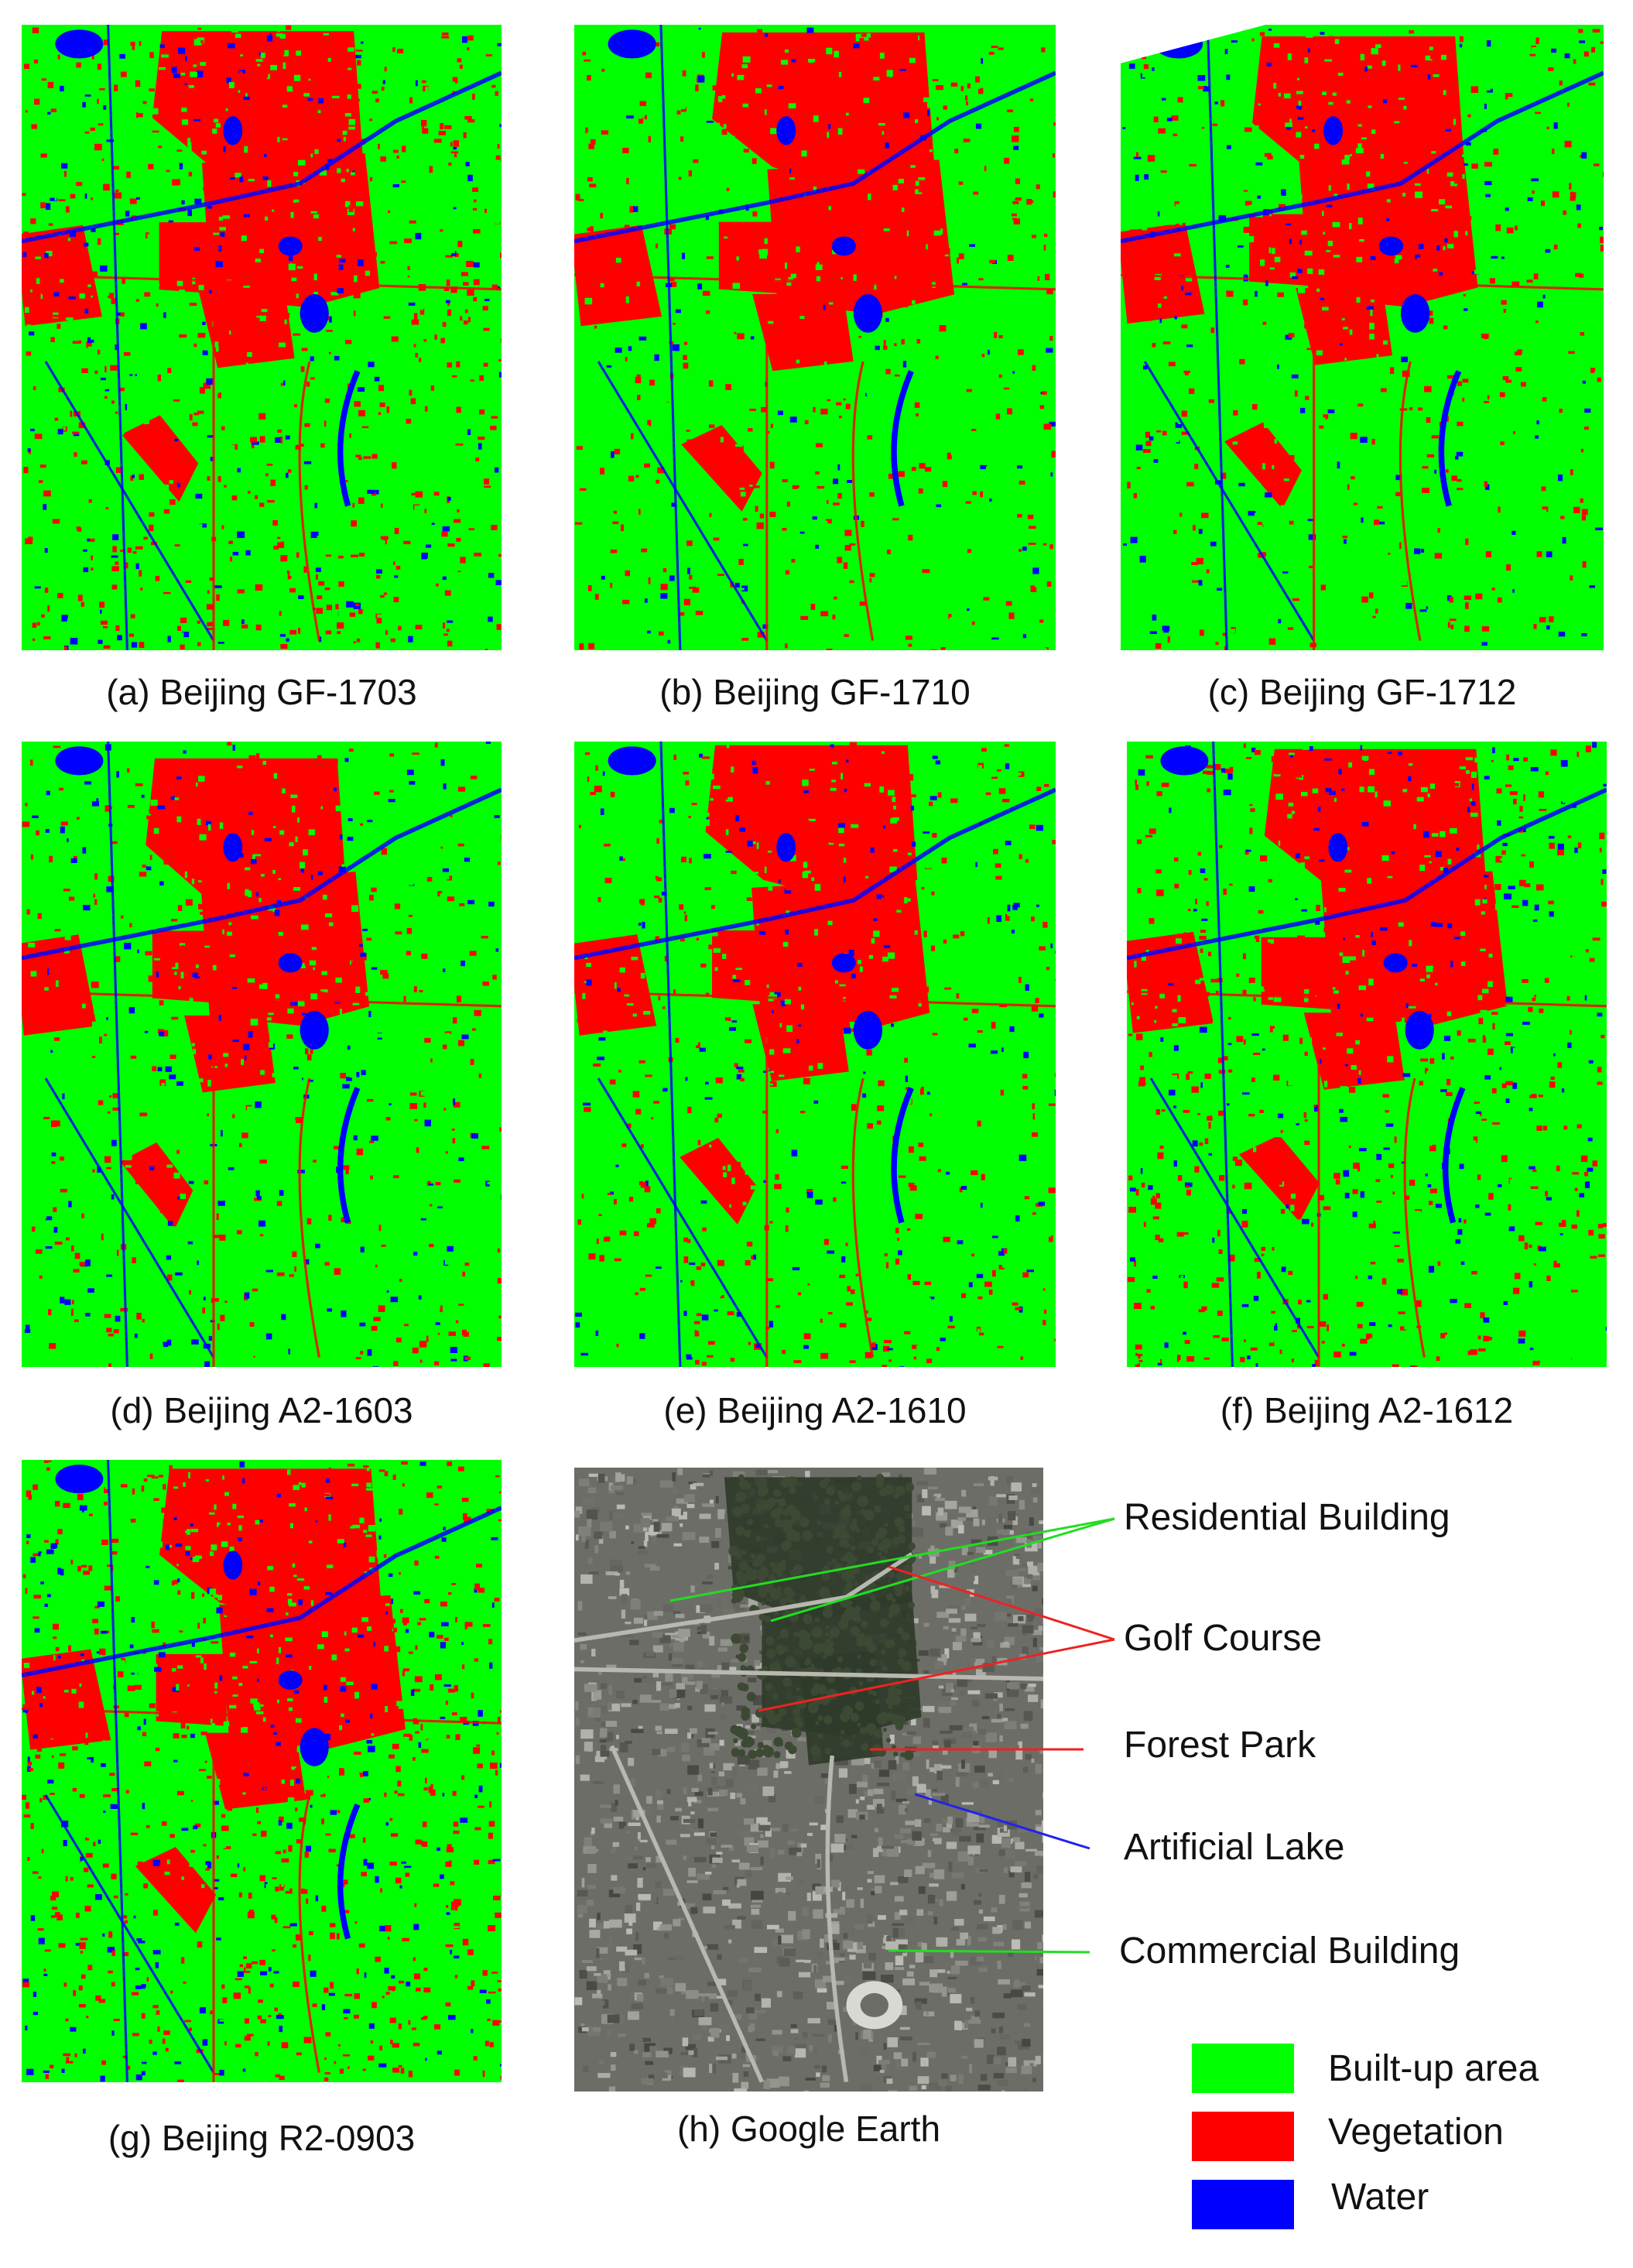 The image size is (1633, 2268). I want to click on legend-swatch-built-up, so click(1243, 2068).